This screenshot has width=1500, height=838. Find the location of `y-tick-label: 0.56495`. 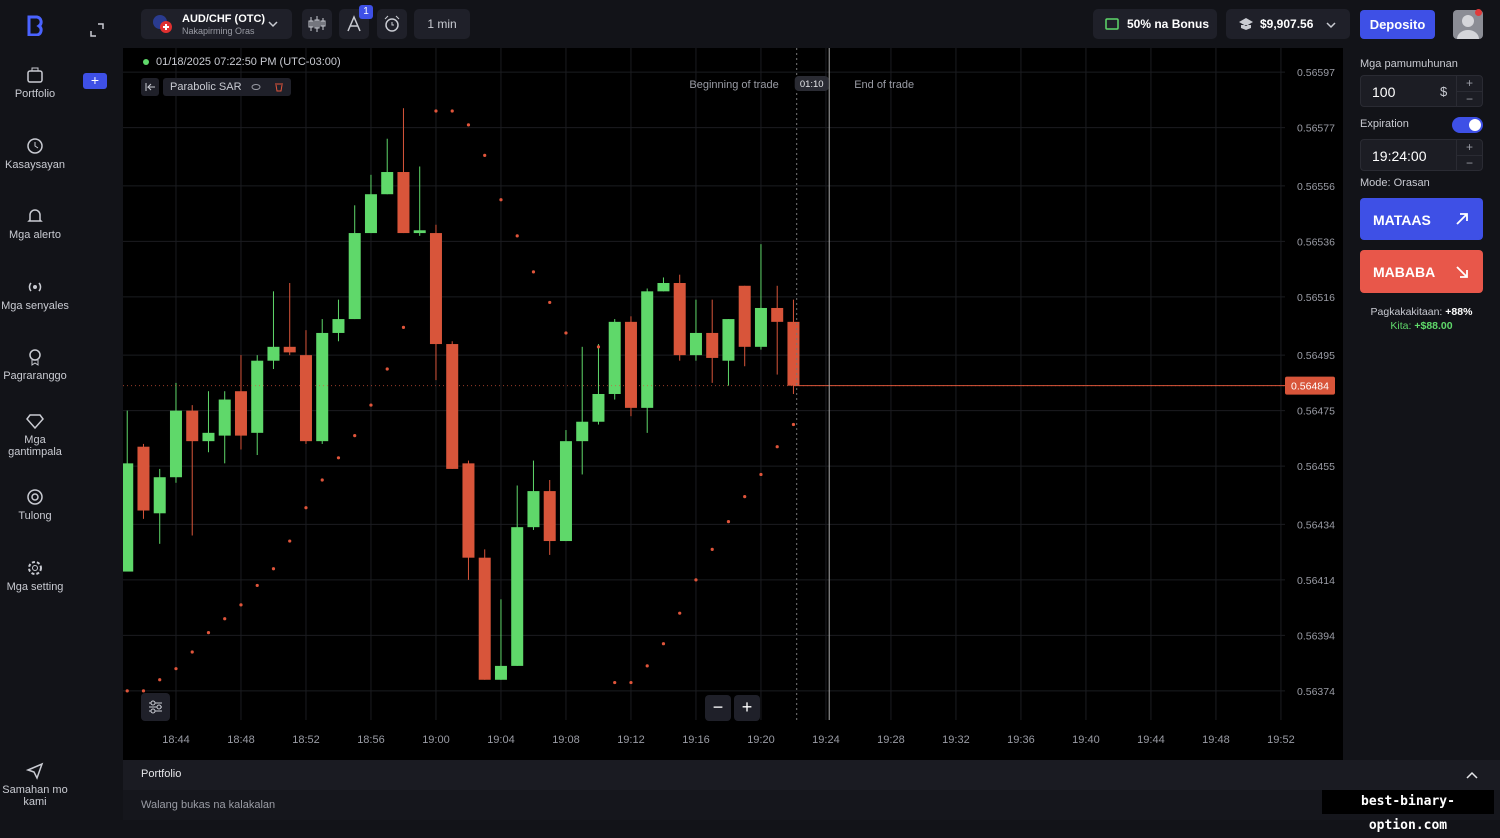

y-tick-label: 0.56495 is located at coordinates (1316, 356).